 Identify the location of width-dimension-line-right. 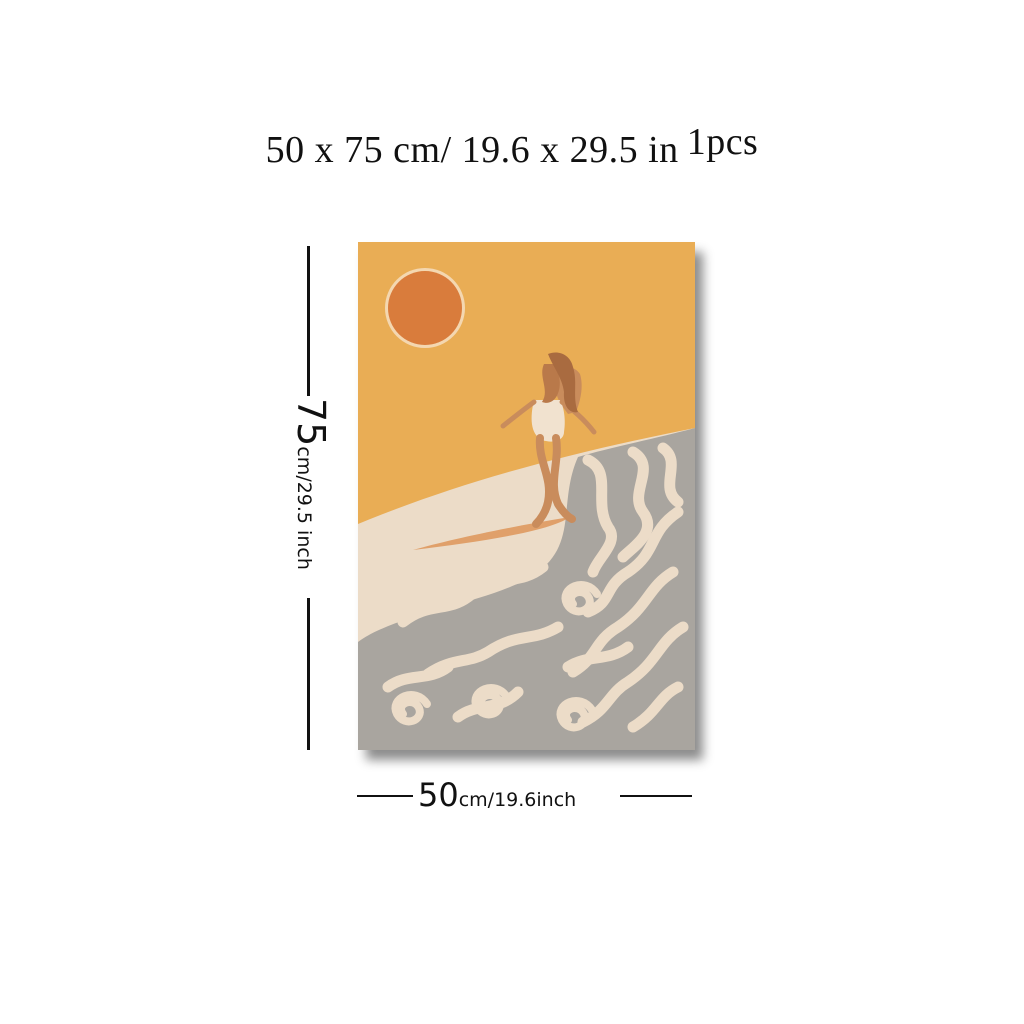
(656, 796).